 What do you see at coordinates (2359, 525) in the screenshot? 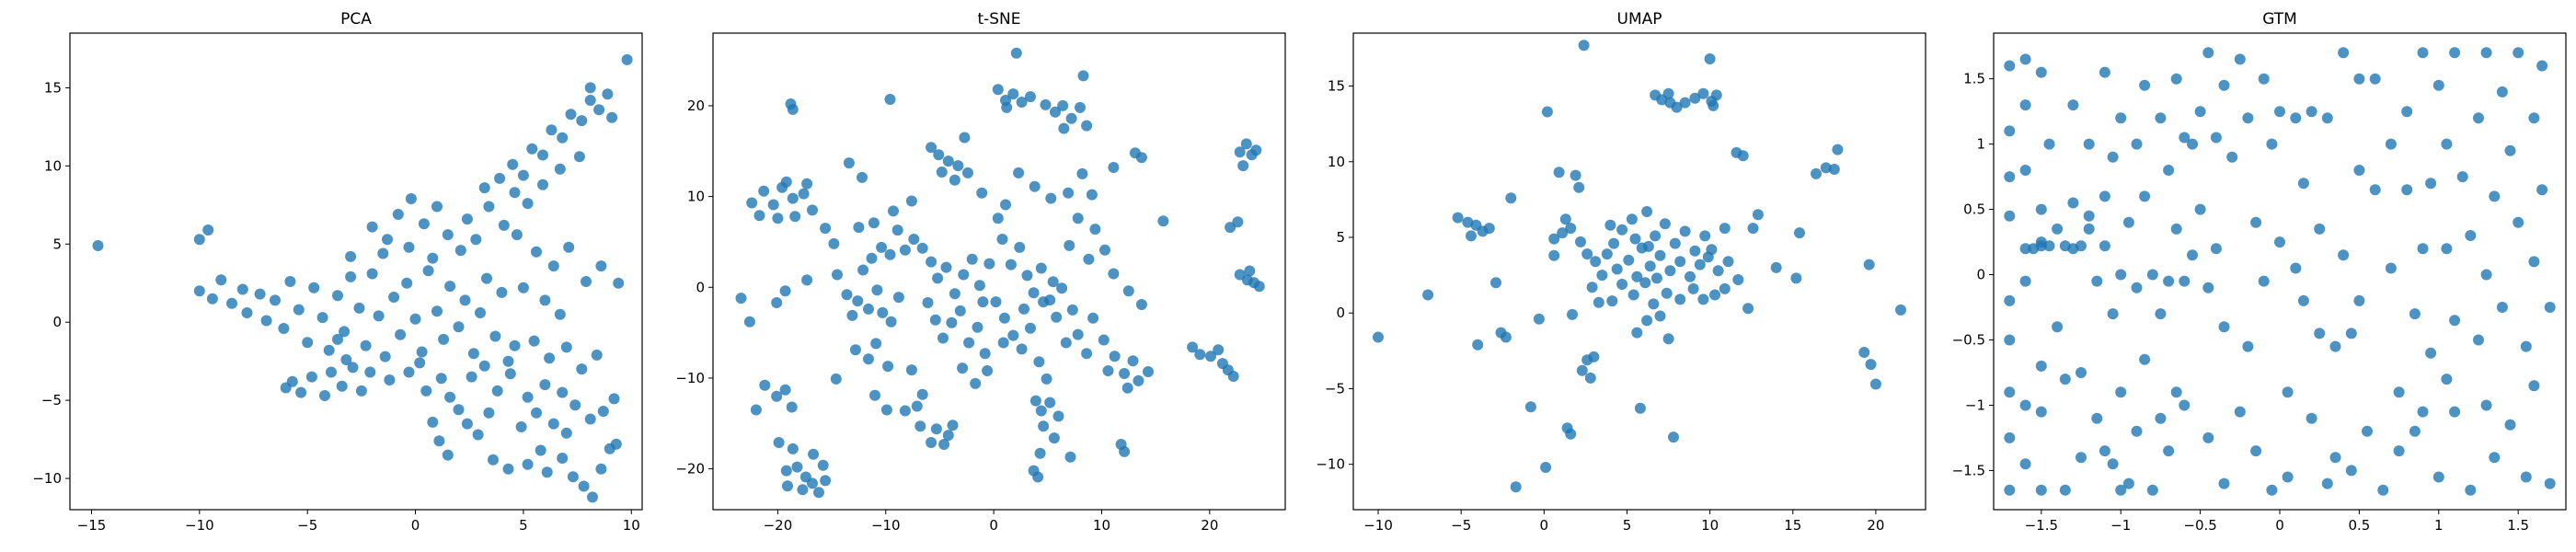
I see `x-tick-label: 0.5` at bounding box center [2359, 525].